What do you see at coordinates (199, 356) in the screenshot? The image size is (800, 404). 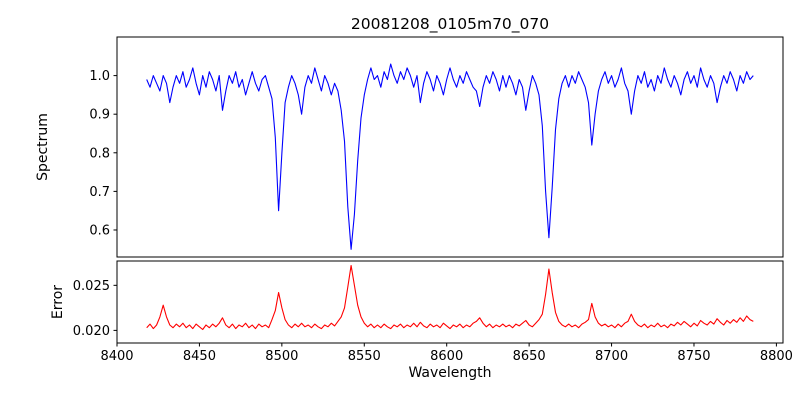 I see `x-tick-label: 8450` at bounding box center [199, 356].